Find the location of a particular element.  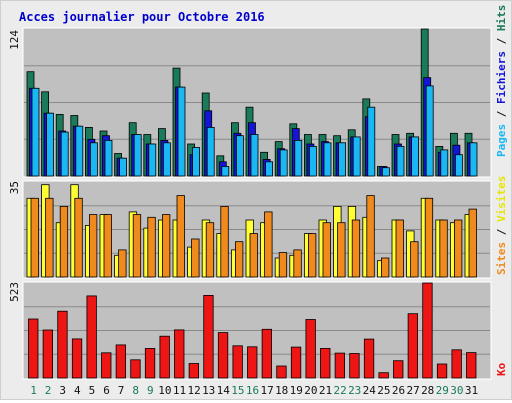

day-label-26: 26 is located at coordinates (398, 390).